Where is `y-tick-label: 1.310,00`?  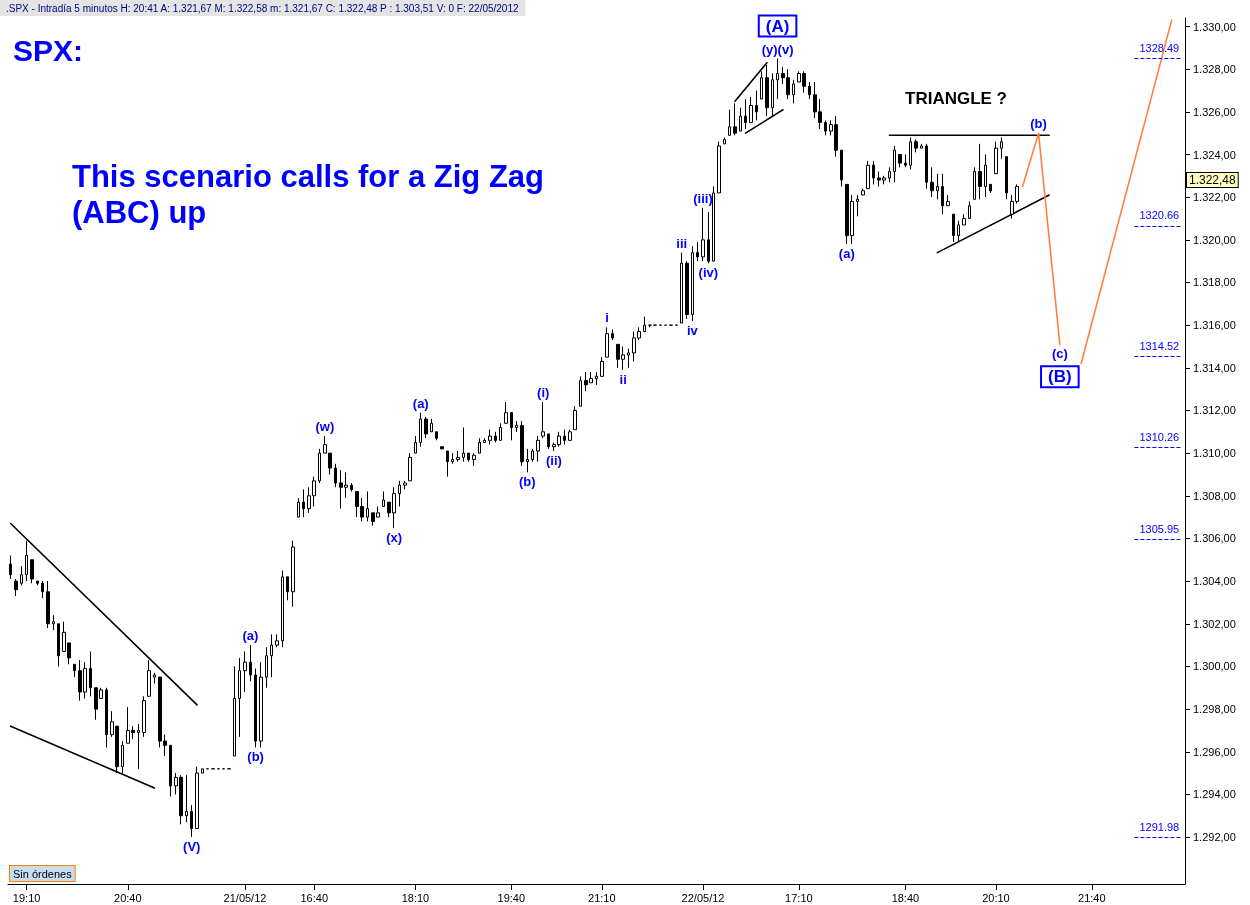 y-tick-label: 1.310,00 is located at coordinates (1214, 453).